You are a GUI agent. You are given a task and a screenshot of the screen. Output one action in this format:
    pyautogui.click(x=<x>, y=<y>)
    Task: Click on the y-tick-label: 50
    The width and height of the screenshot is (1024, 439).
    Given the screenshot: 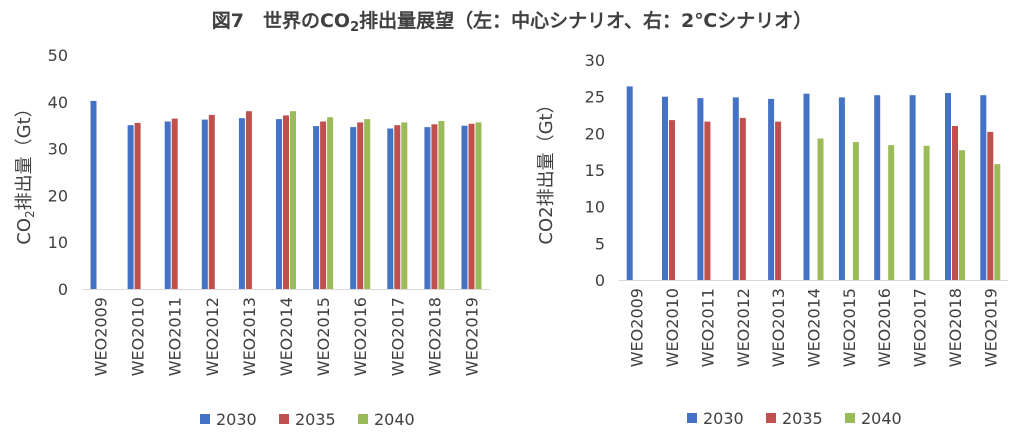 What is the action you would take?
    pyautogui.click(x=58, y=55)
    